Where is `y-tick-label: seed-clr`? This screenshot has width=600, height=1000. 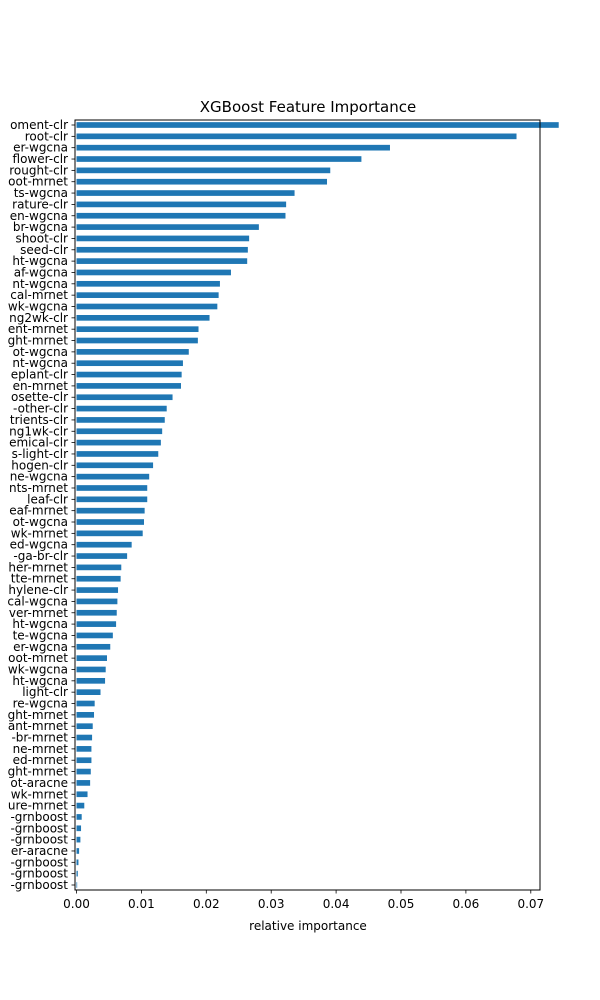
y-tick-label: seed-clr is located at coordinates (44, 250).